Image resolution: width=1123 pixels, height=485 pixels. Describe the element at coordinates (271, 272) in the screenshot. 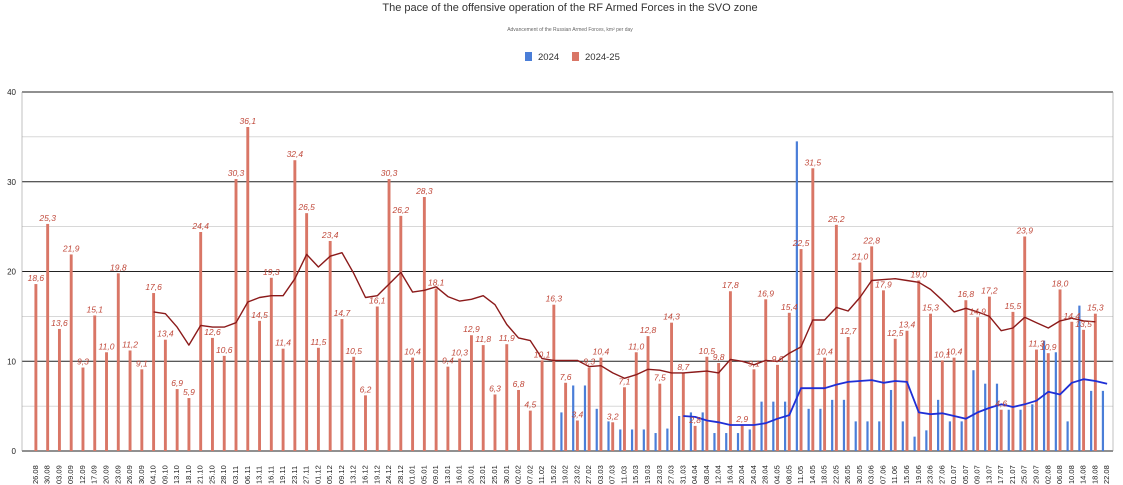

I see `data-label: 19,3` at that location.